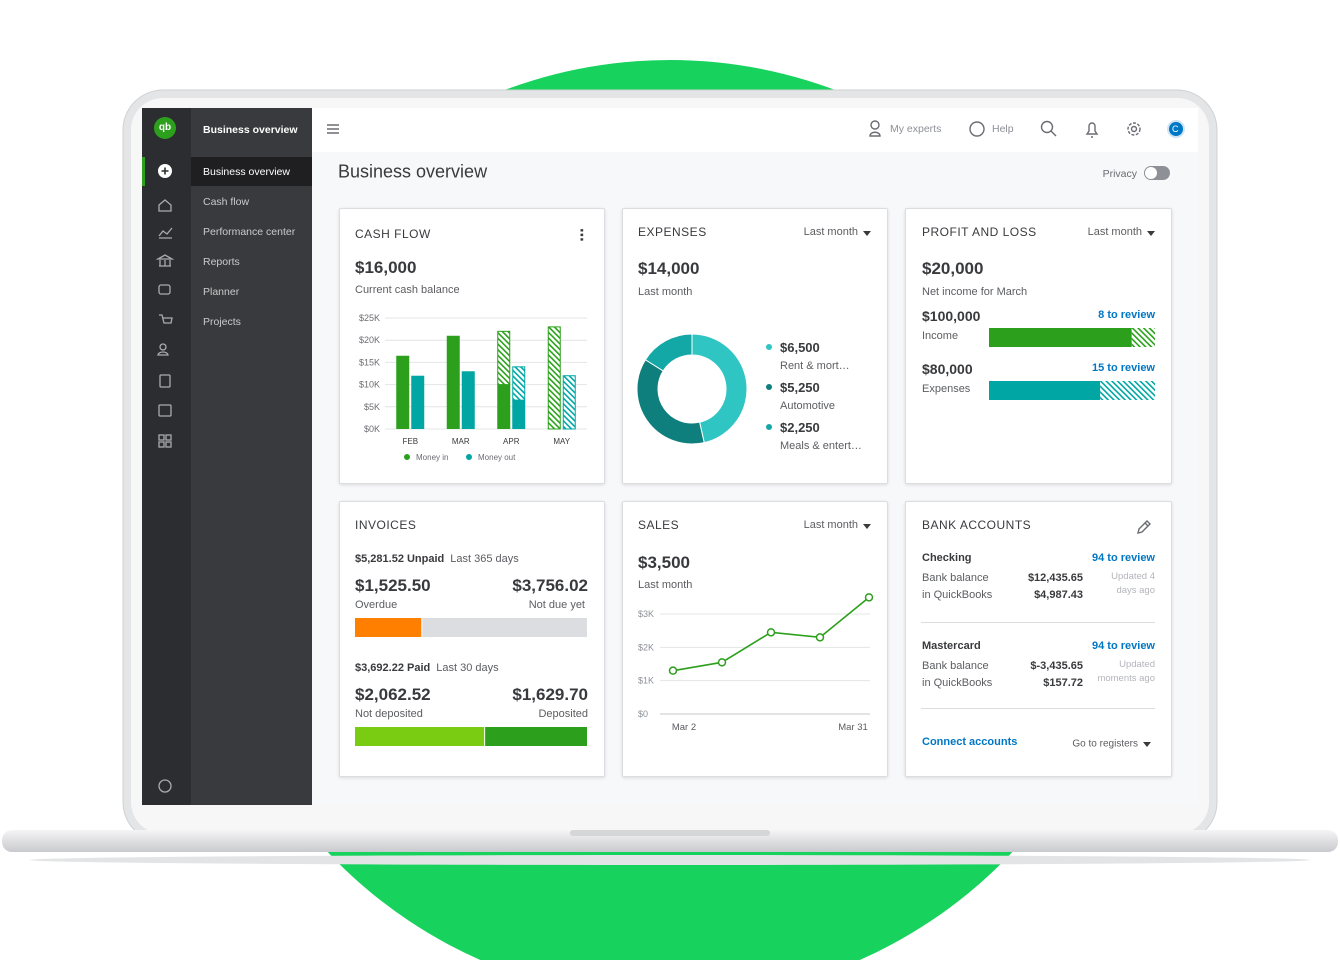  I want to click on invoice-amount: $1,629.70, so click(550, 694).